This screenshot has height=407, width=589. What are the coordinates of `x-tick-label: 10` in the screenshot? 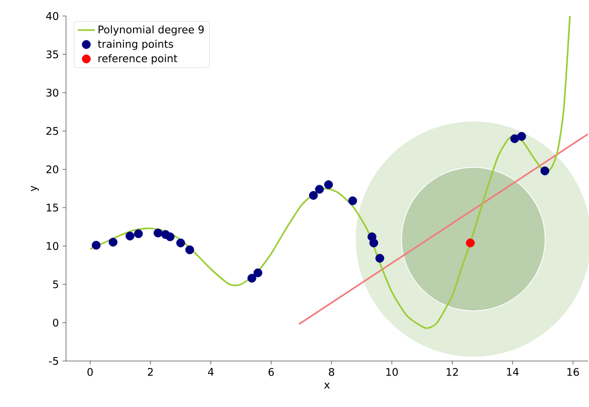 It's located at (392, 372).